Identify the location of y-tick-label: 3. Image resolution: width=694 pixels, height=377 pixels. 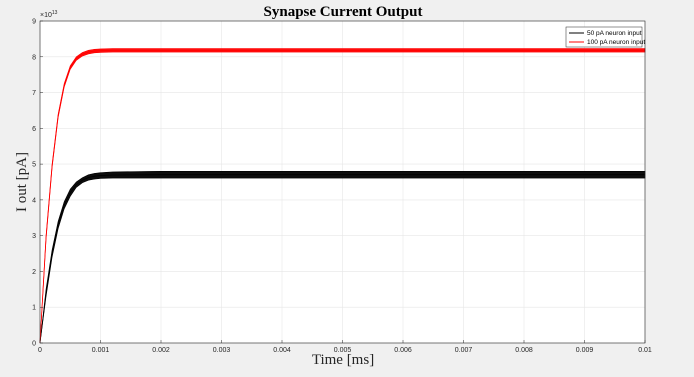
(34, 236).